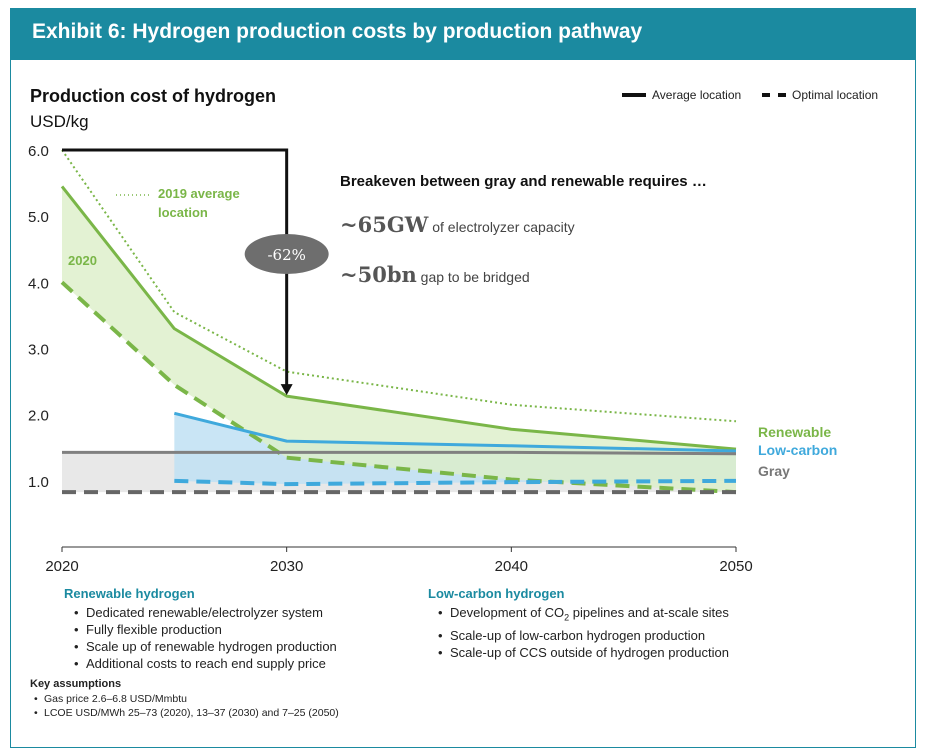 The image size is (927, 755). What do you see at coordinates (82, 260) in the screenshot?
I see `label-2020: 2020` at bounding box center [82, 260].